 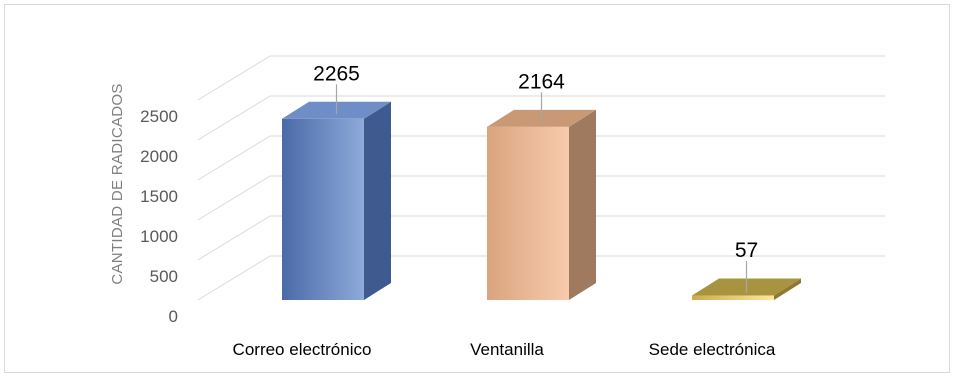 I want to click on y-tick-label: 2500, so click(x=159, y=116).